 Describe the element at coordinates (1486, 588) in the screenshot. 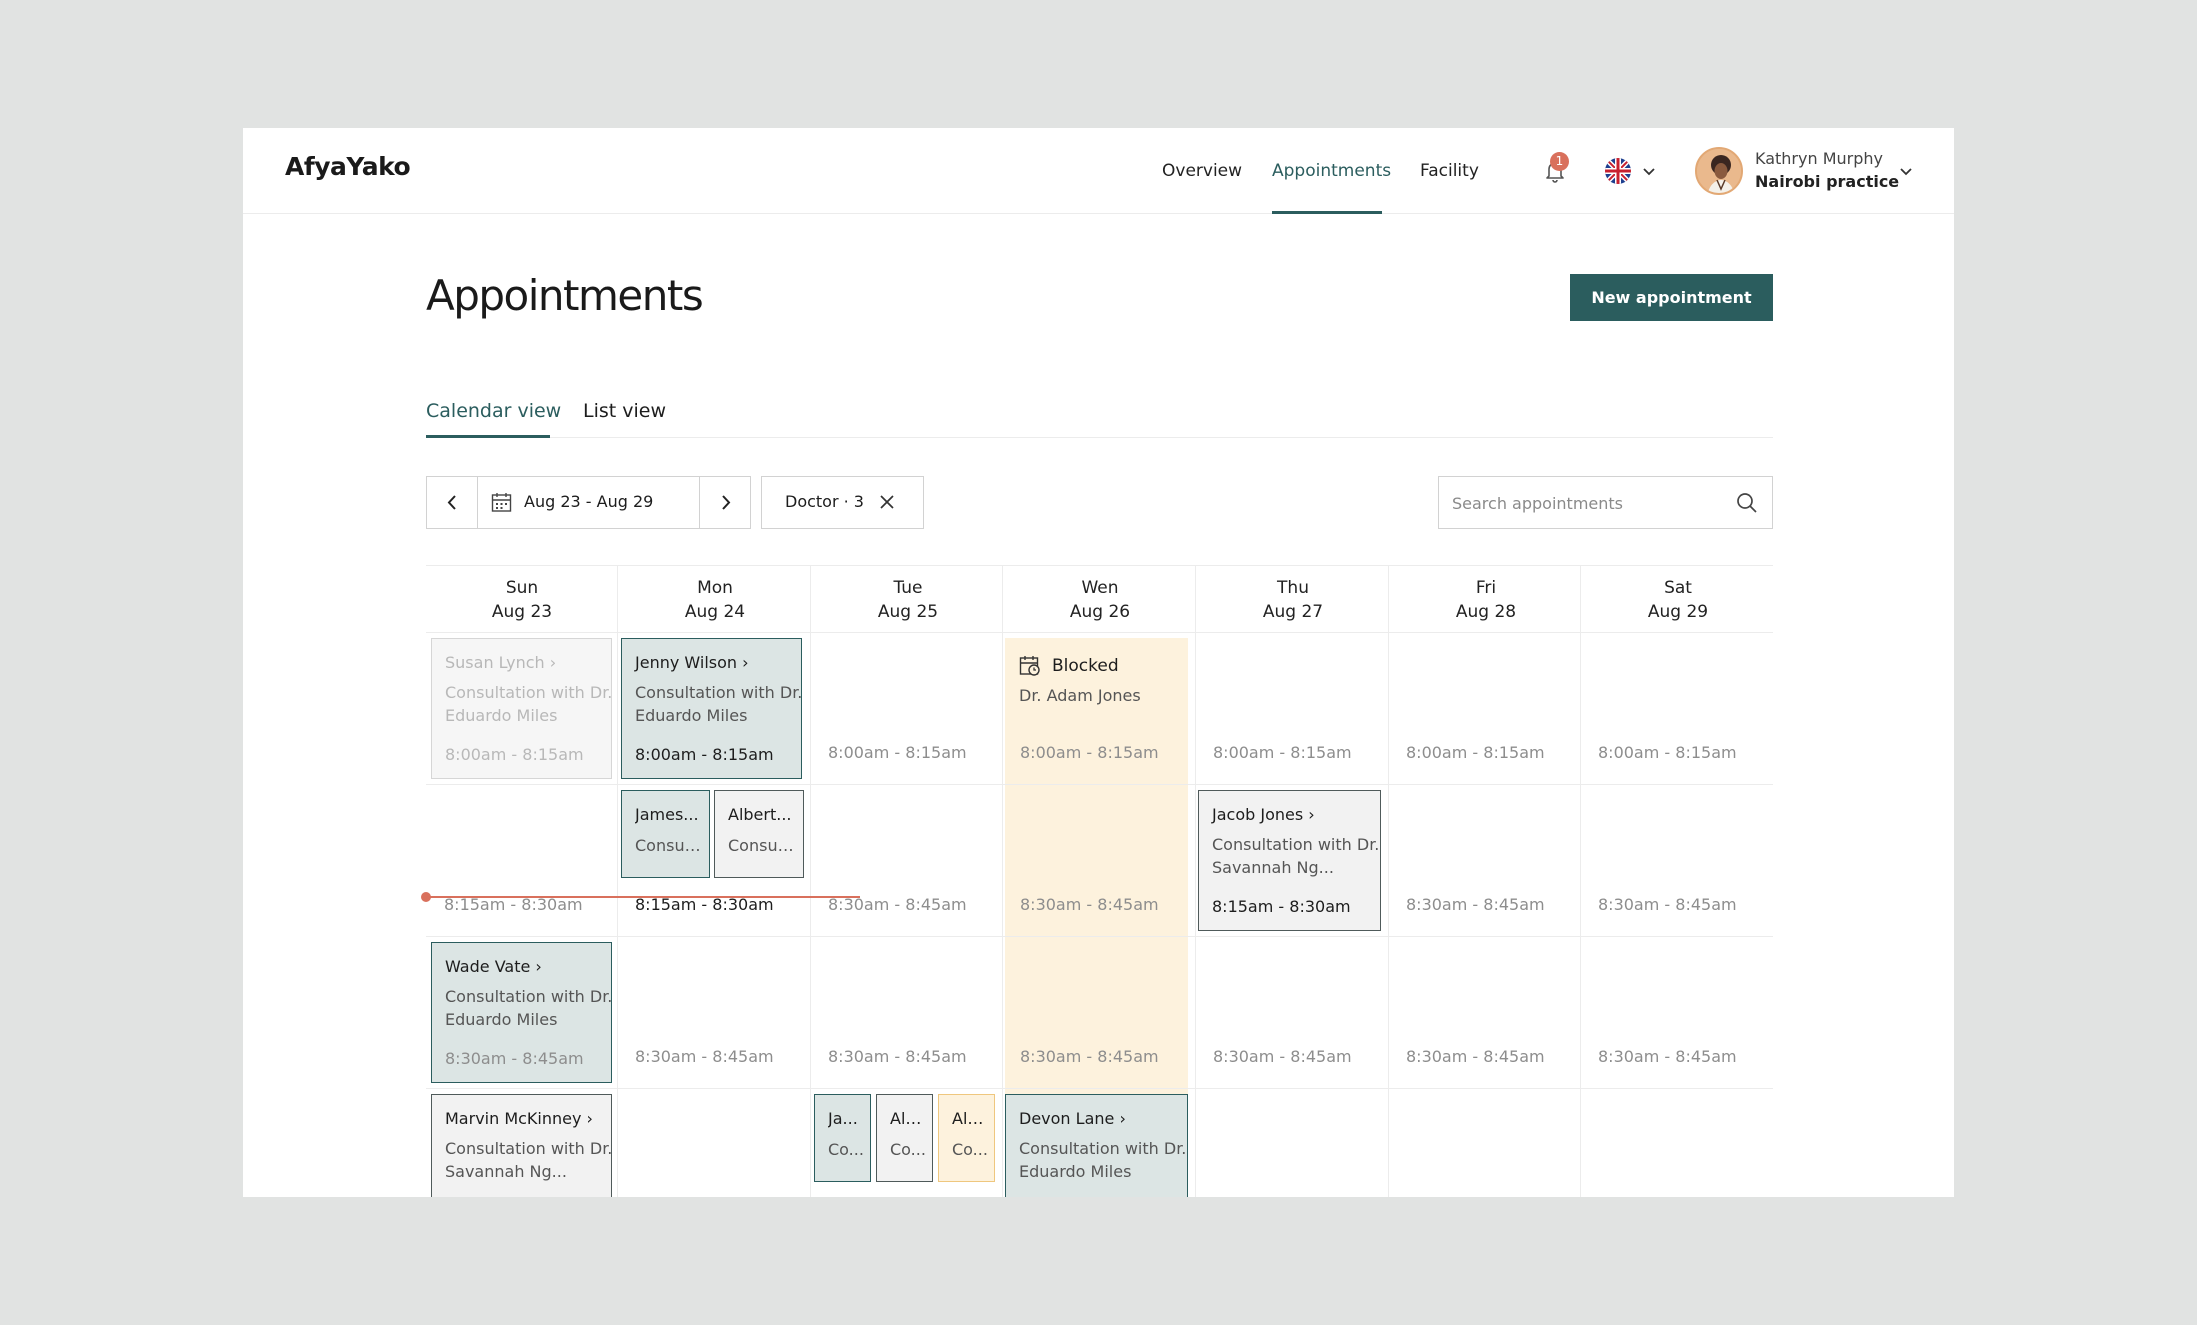

I see `day-name: Fri` at that location.